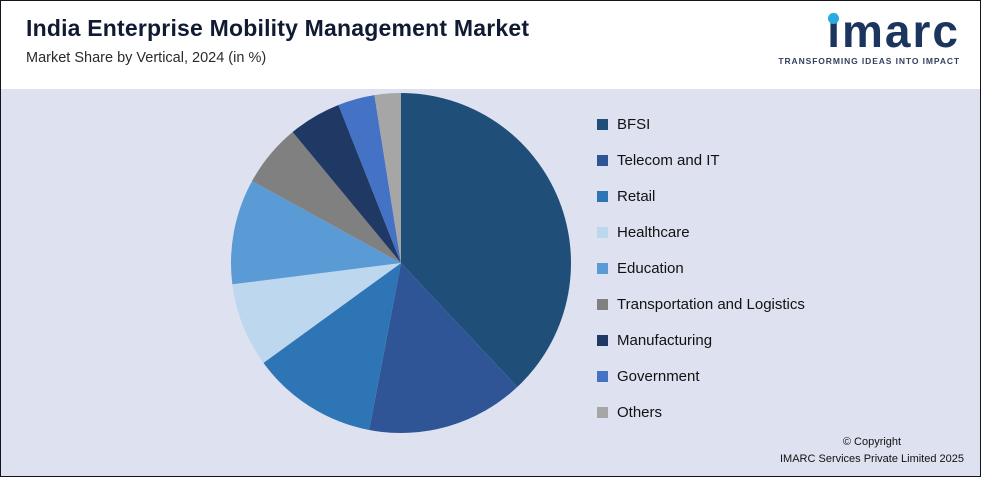  I want to click on pie-slice-government, so click(369, 179).